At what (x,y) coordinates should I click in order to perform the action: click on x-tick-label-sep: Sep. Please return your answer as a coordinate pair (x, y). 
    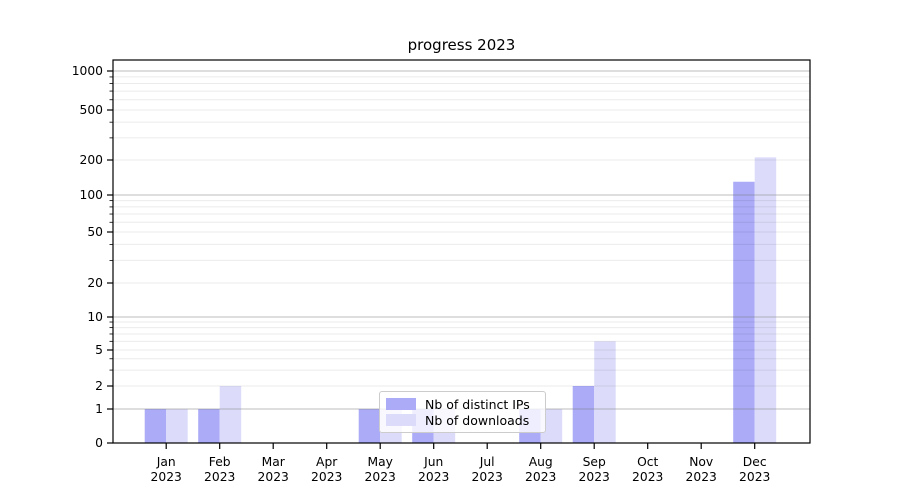
    Looking at the image, I should click on (594, 462).